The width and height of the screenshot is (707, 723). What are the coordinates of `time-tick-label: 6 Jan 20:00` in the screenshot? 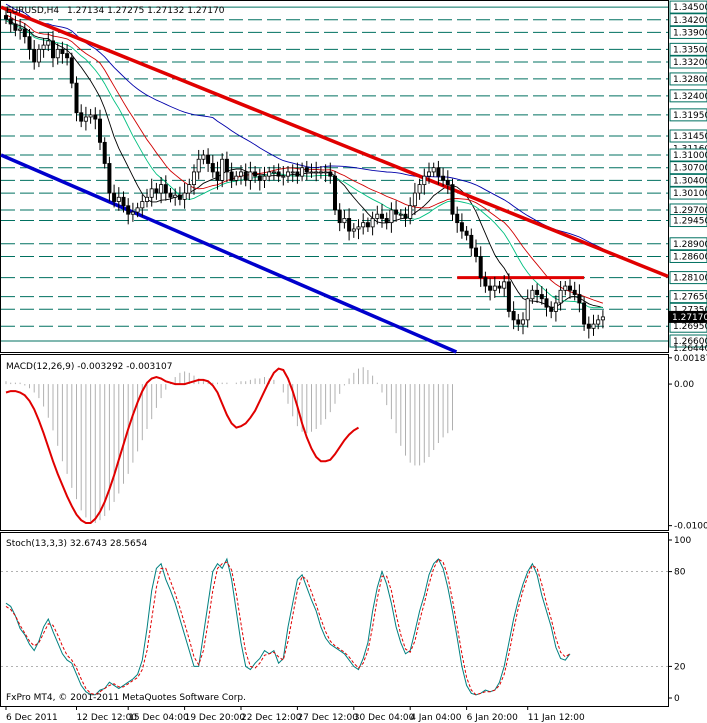 It's located at (493, 718).